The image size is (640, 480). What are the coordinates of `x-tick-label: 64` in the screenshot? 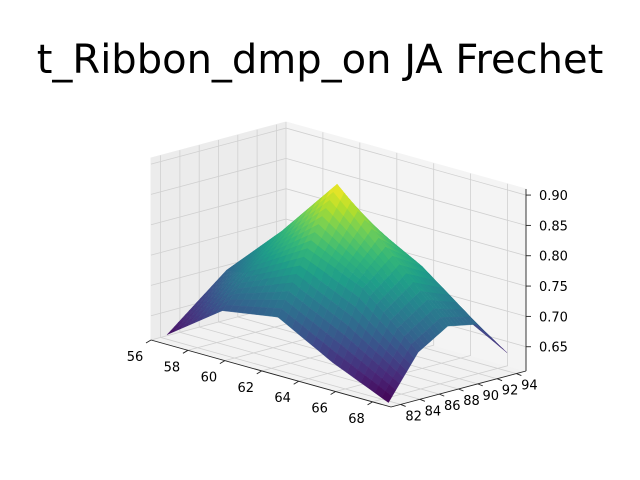 It's located at (282, 398).